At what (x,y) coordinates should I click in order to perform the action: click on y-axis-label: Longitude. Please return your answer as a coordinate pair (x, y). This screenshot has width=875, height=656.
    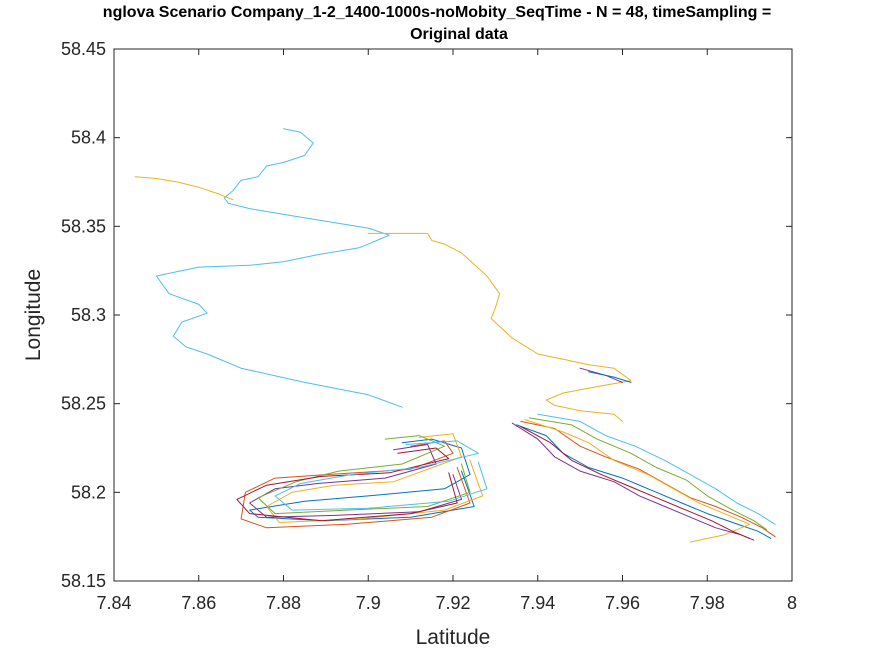
    Looking at the image, I should click on (33, 315).